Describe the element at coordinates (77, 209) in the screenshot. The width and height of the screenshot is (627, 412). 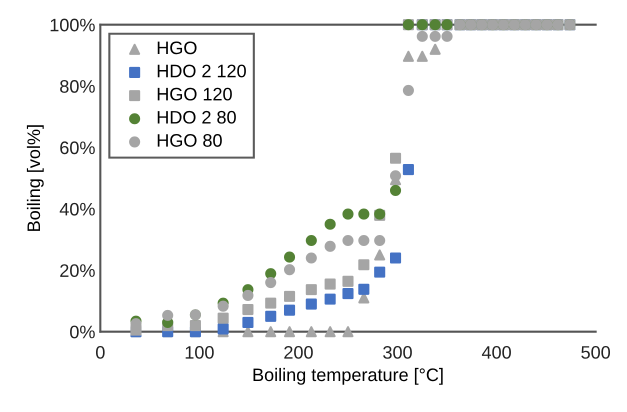
I see `y-tick-label: 40%` at that location.